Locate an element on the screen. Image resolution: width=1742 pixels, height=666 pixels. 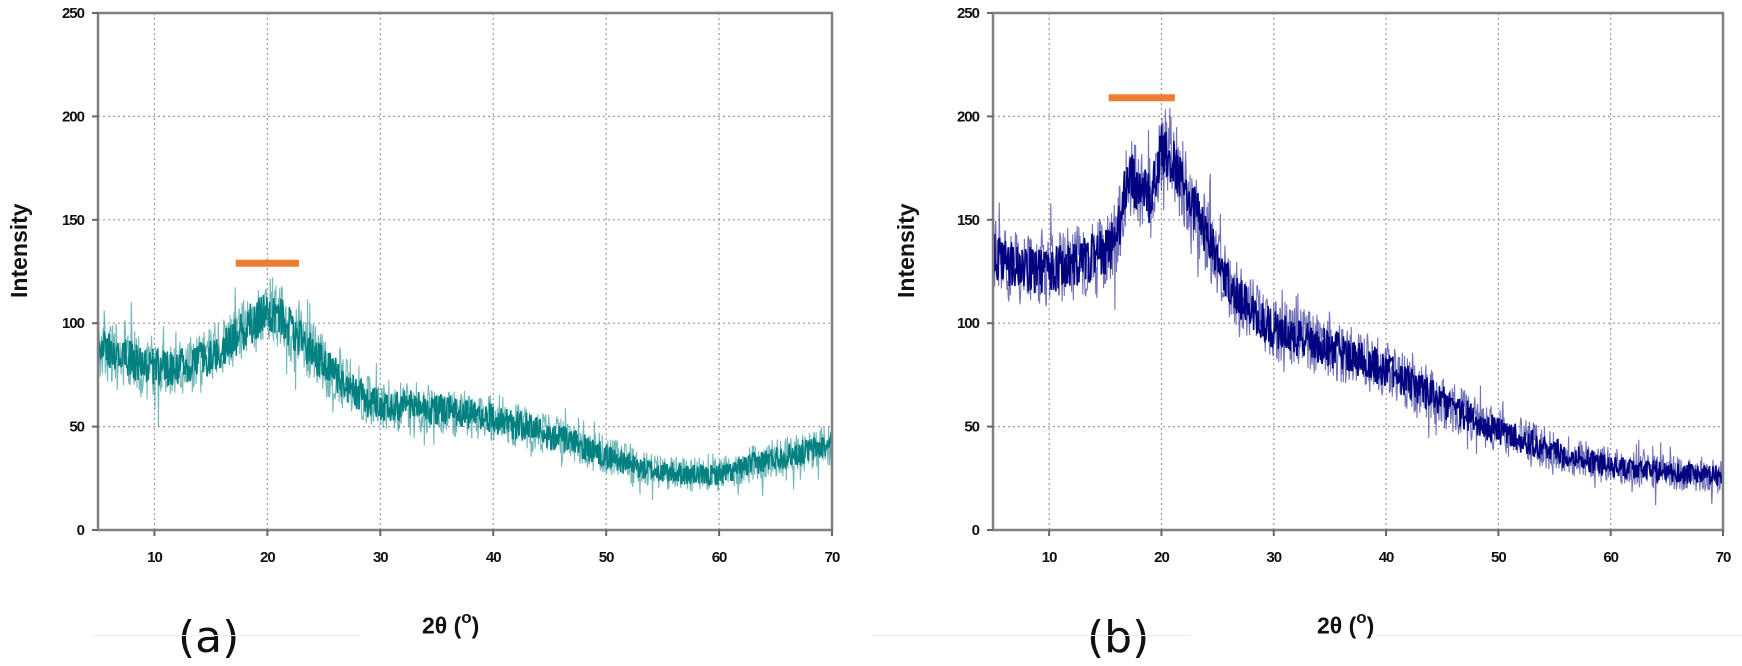
y-axis-title-b: Intensity is located at coordinates (906, 250).